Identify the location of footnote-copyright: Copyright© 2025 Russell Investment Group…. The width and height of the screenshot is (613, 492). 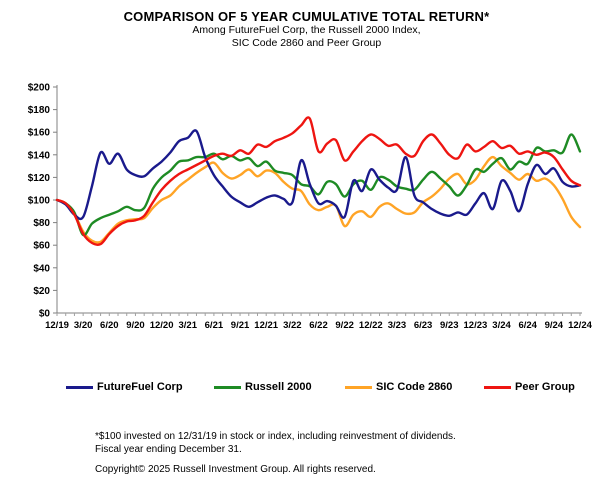
(235, 469).